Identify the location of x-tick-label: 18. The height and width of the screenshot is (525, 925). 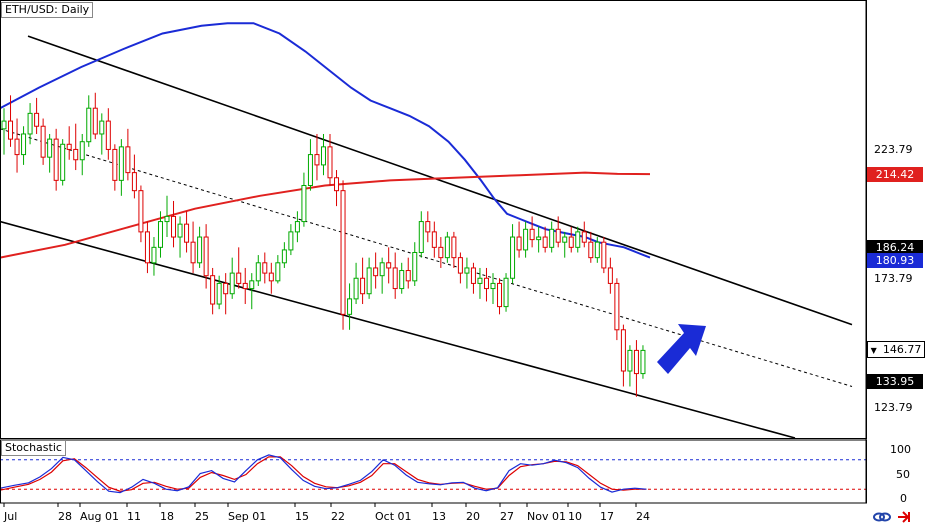
(167, 516).